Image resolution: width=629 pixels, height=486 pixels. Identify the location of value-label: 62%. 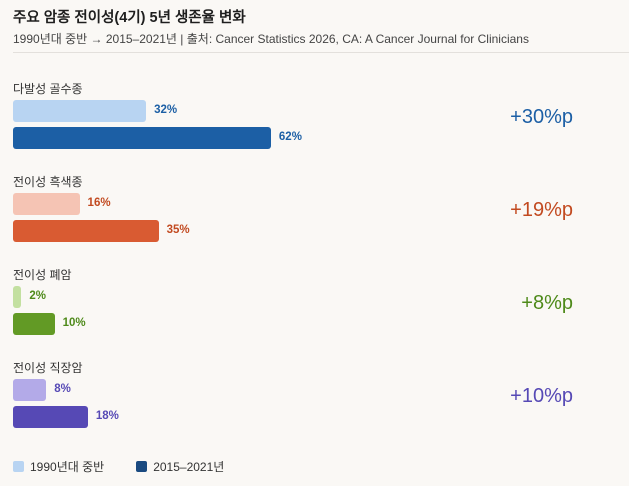
(290, 137).